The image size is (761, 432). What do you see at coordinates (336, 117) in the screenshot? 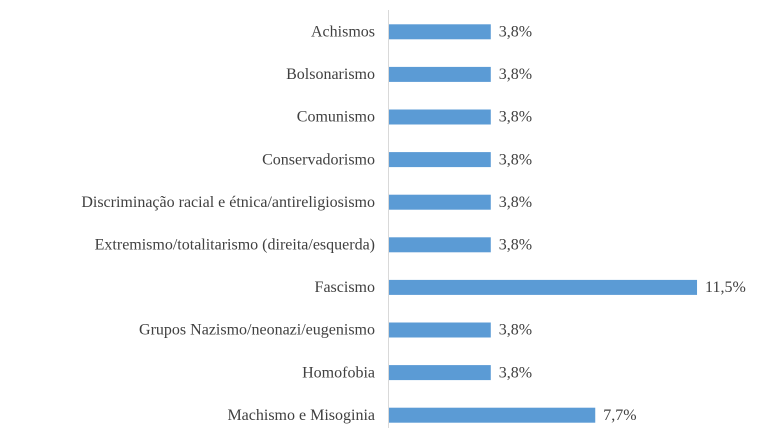
I see `category-label: Comunismo` at bounding box center [336, 117].